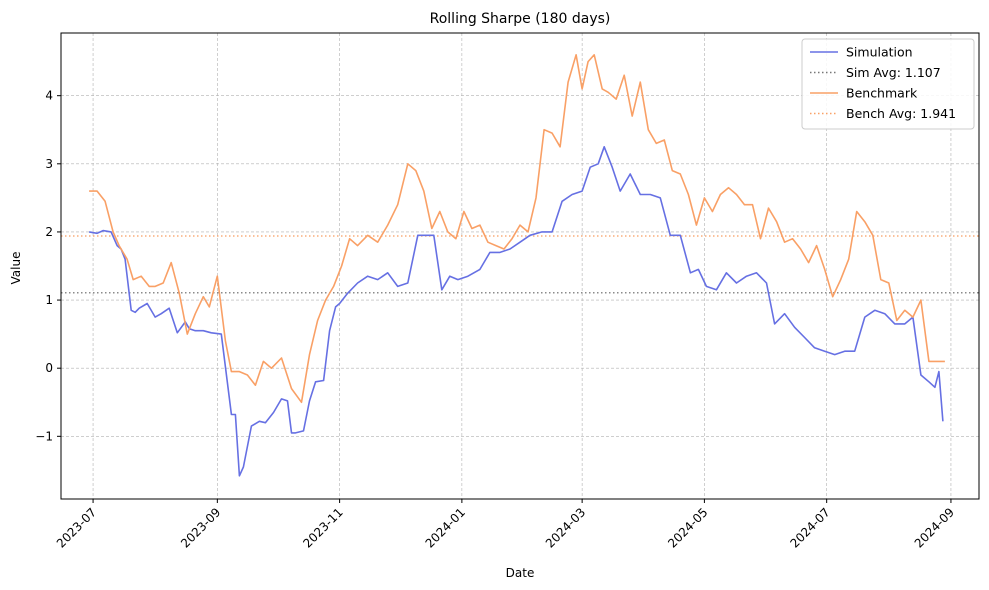 Image resolution: width=989 pixels, height=590 pixels. I want to click on legend-label: Benchmark, so click(882, 93).